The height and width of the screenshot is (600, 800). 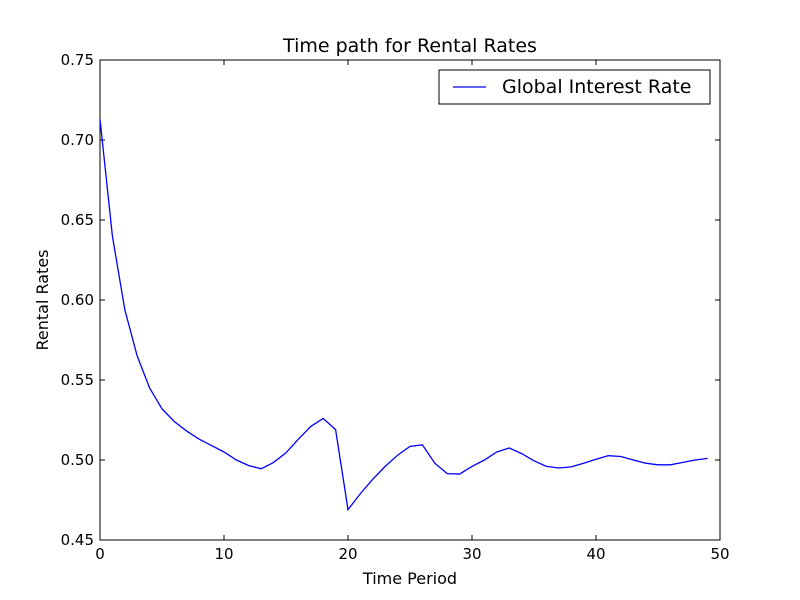 I want to click on legend-label: Global Interest Rate, so click(x=596, y=87).